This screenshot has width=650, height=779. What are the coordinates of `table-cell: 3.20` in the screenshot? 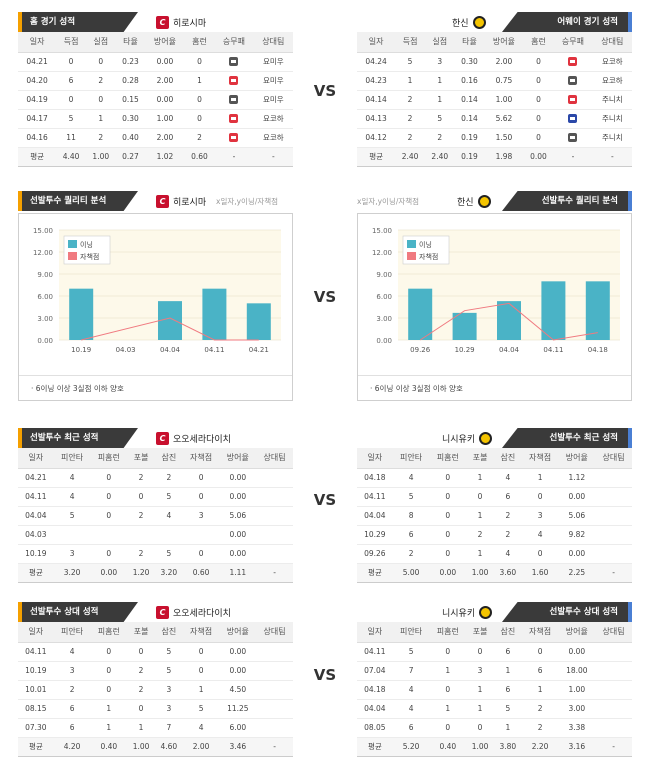 It's located at (72, 573).